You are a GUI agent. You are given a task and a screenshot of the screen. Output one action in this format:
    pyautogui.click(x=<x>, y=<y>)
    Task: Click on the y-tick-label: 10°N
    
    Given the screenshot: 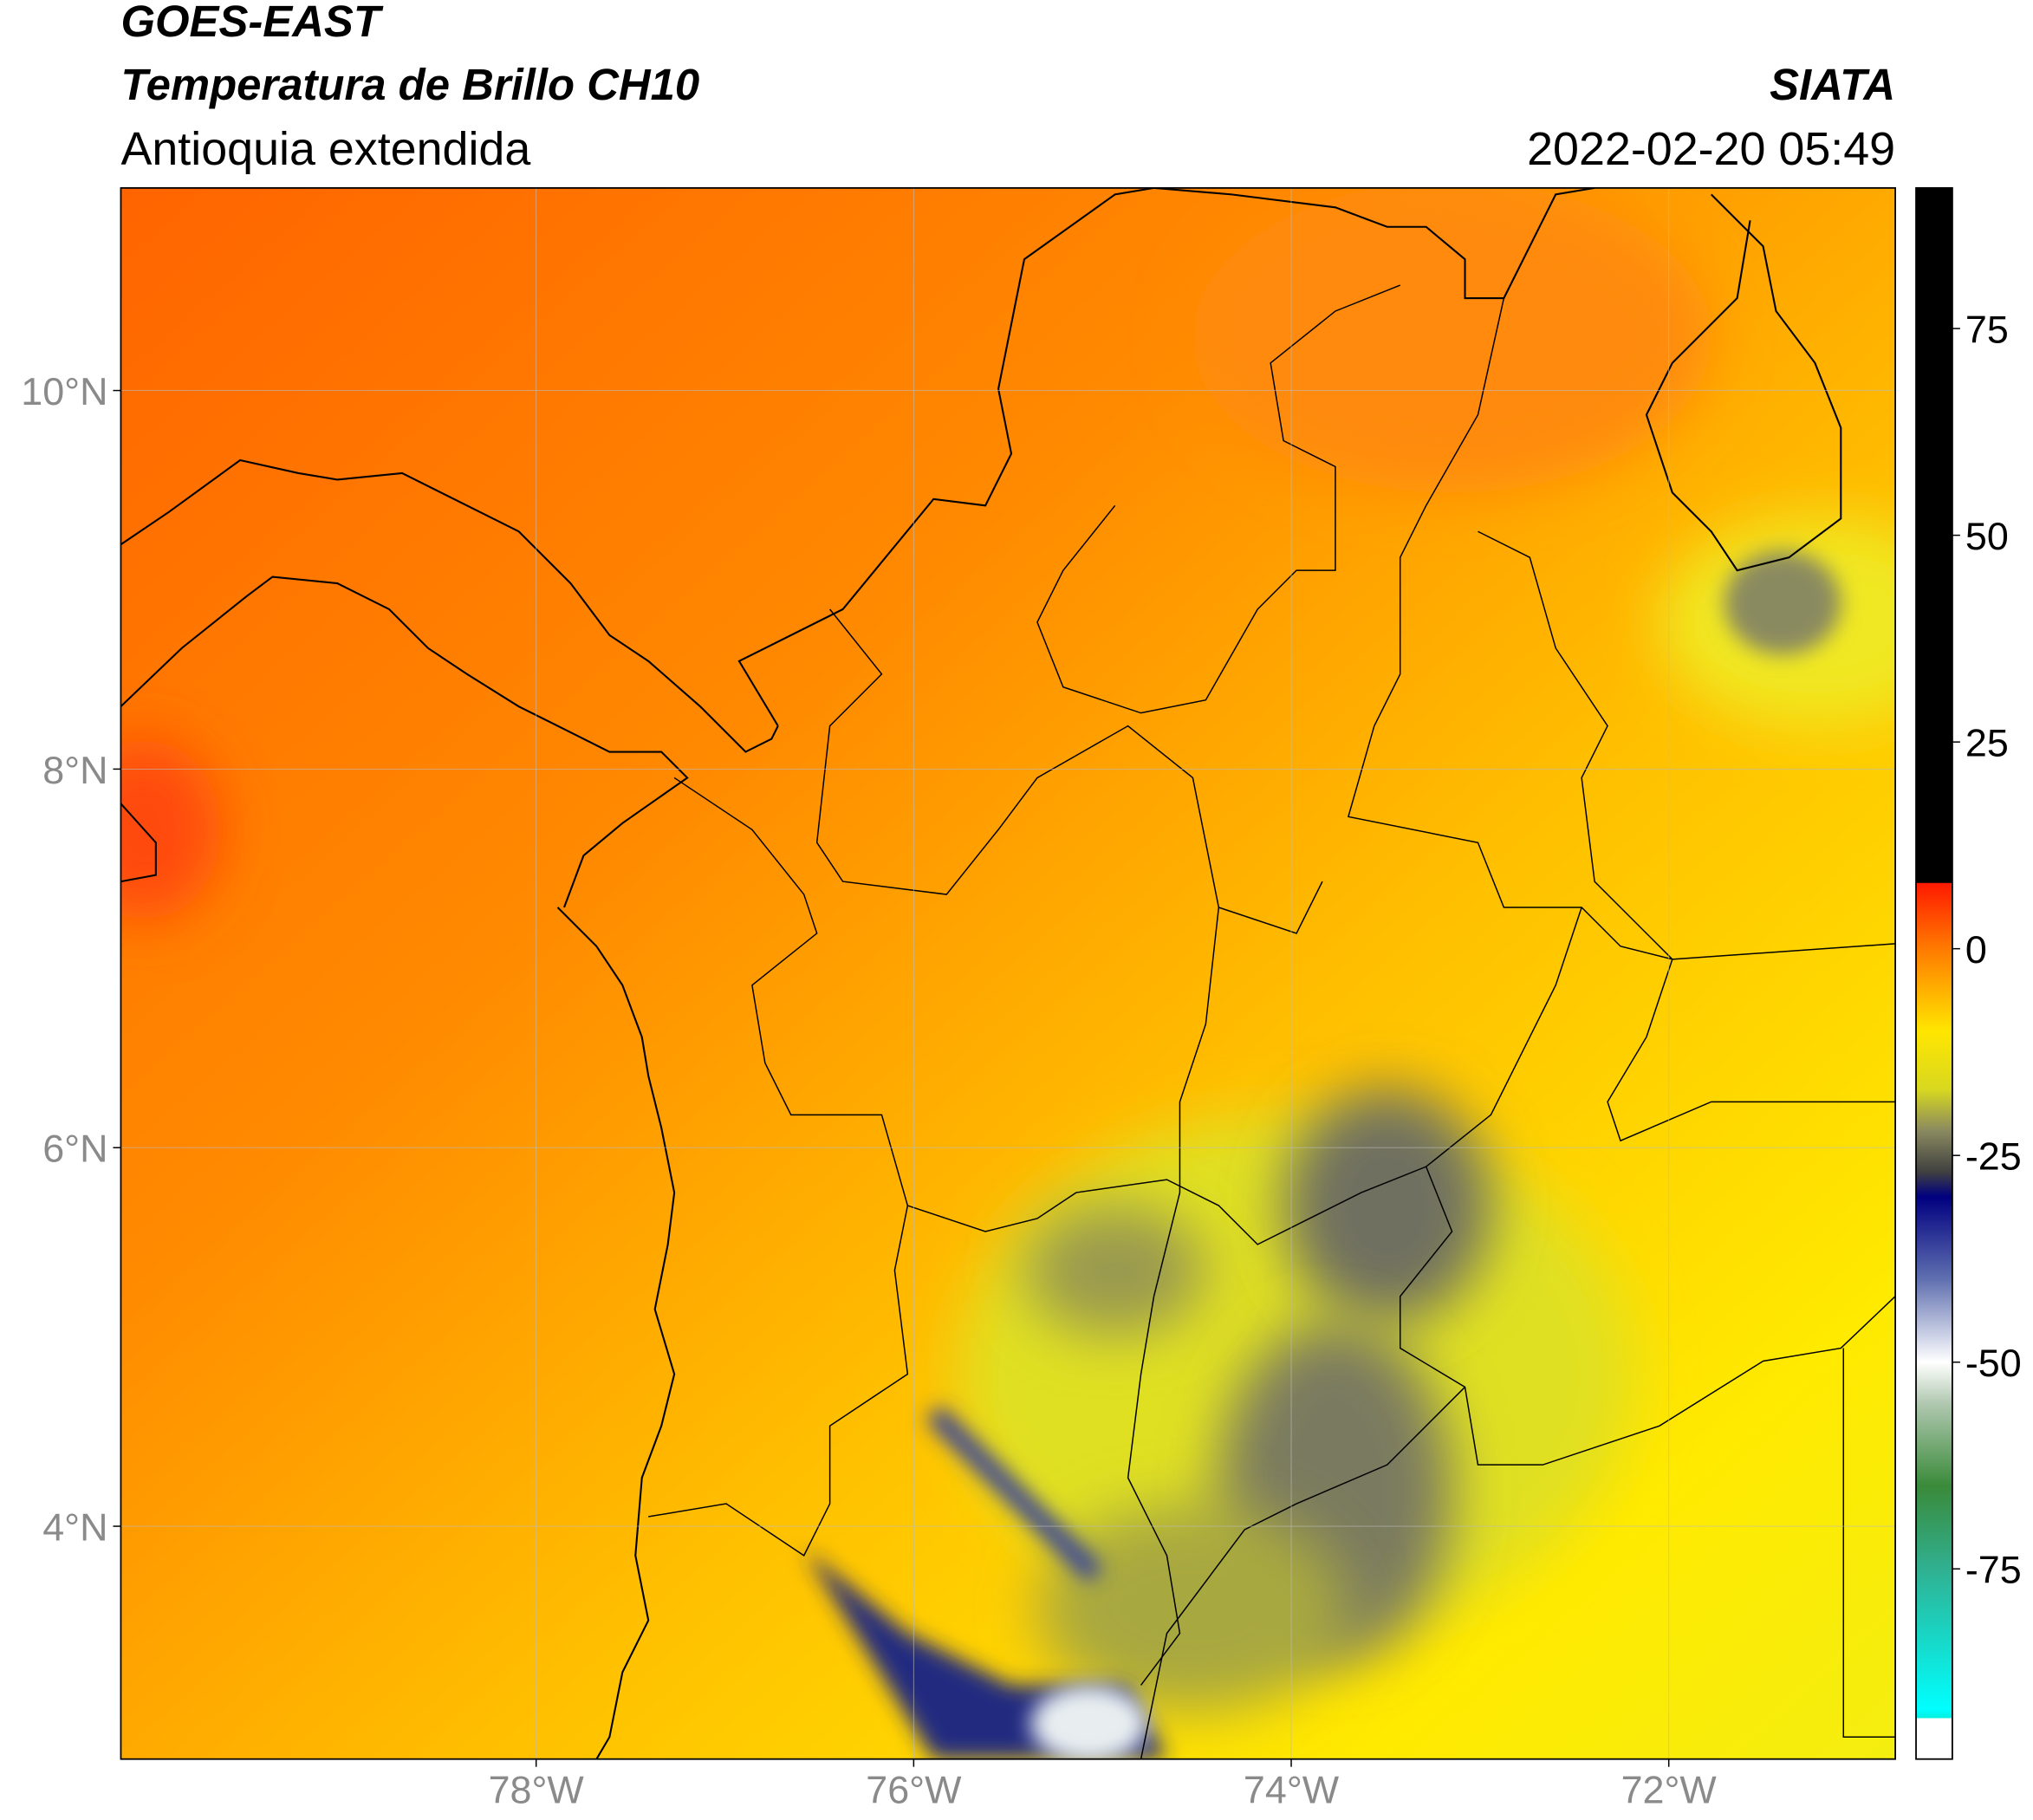 What is the action you would take?
    pyautogui.click(x=64, y=391)
    